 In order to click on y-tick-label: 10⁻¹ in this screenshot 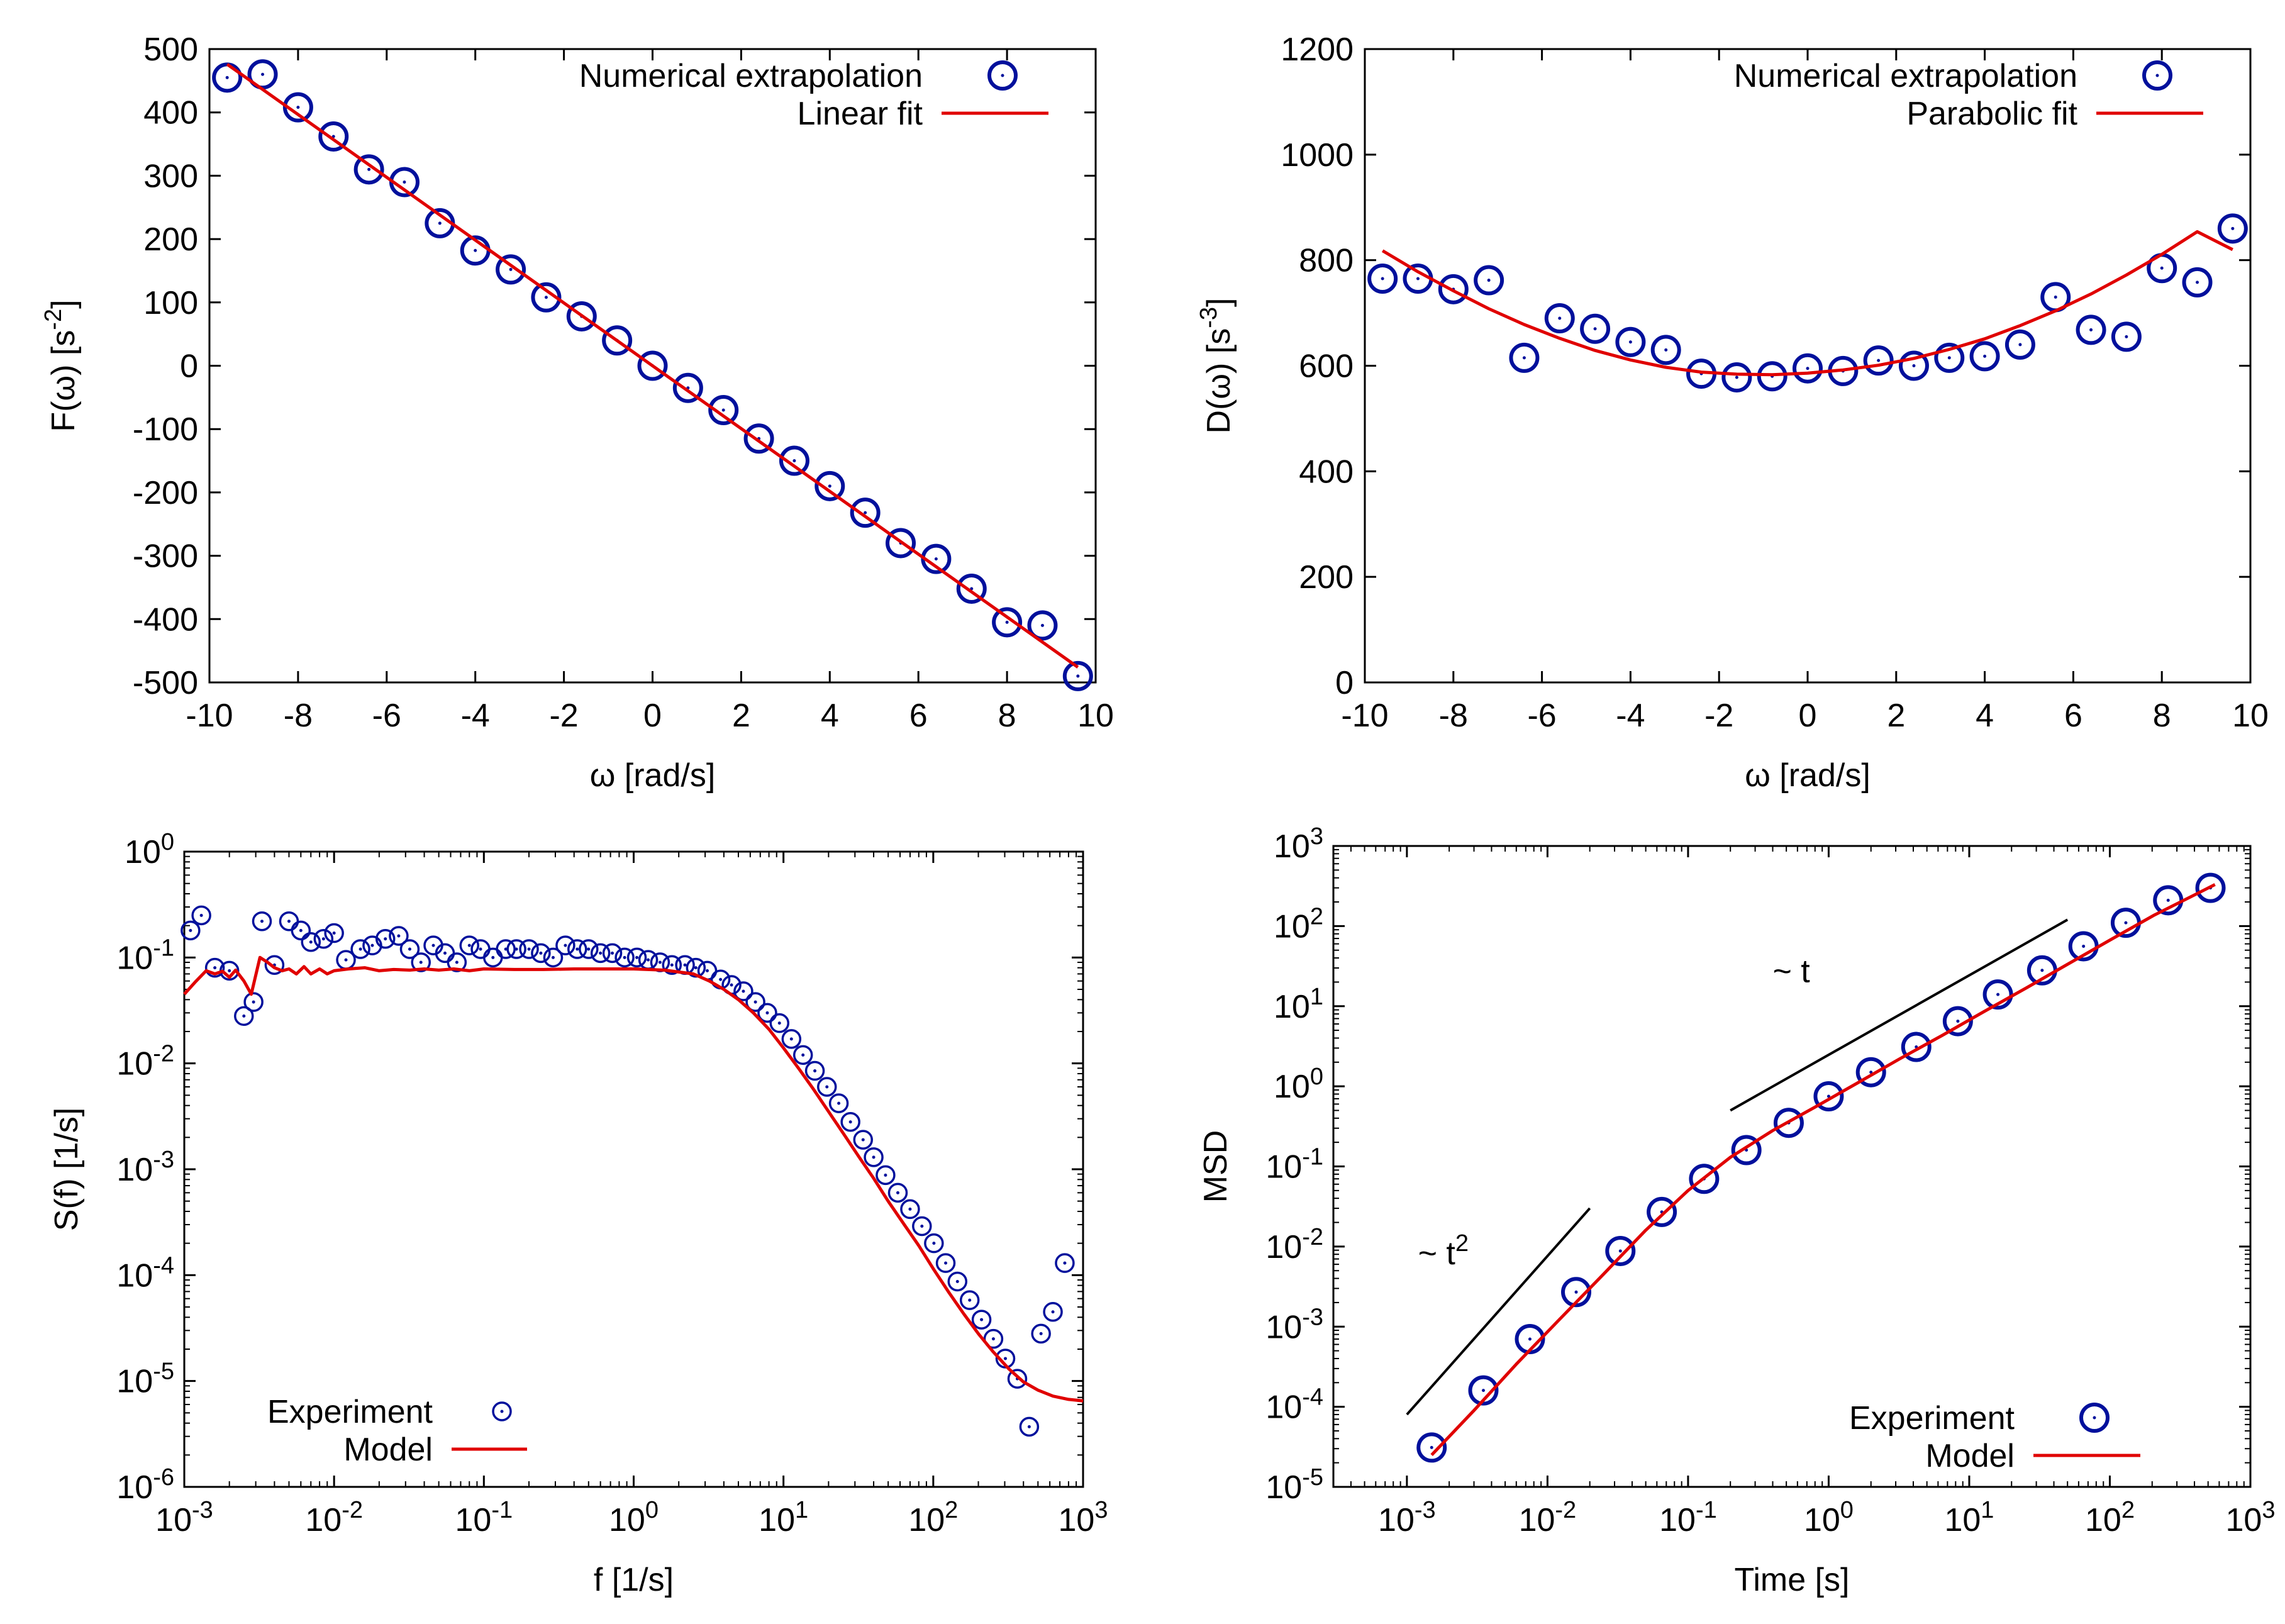, I will do `click(145, 955)`.